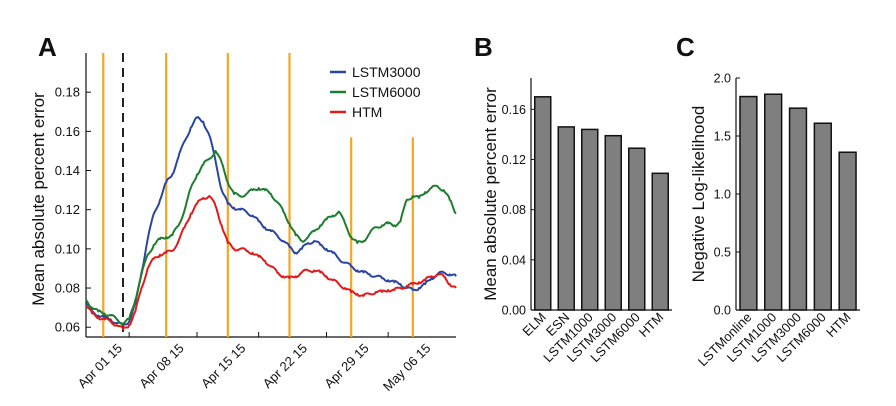  Describe the element at coordinates (346, 366) in the screenshot. I see `x-tick-label: Apr 29 15` at that location.